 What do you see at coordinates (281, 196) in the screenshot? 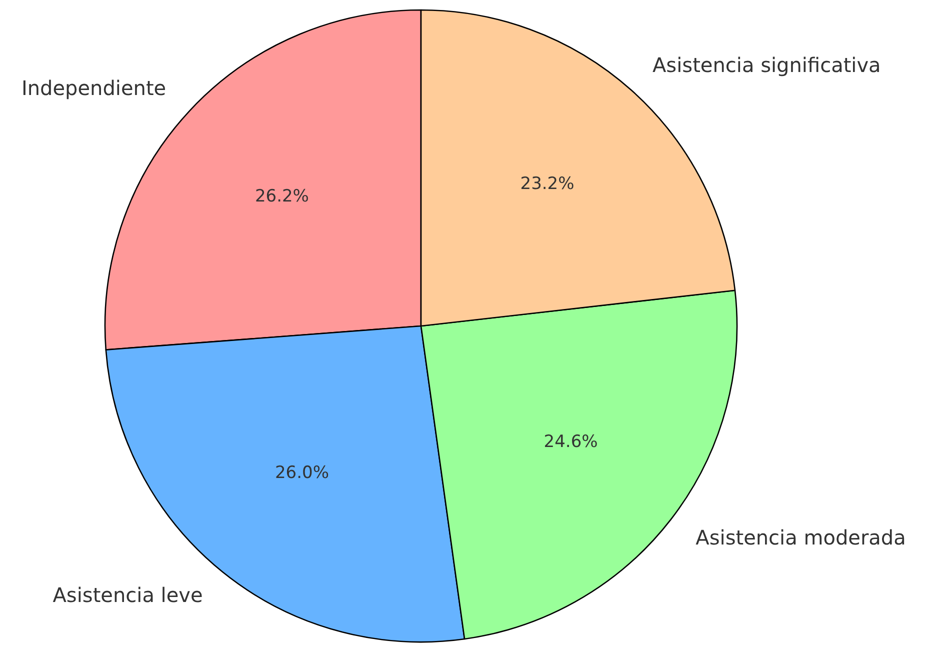
I see `data-label: 26.2%` at bounding box center [281, 196].